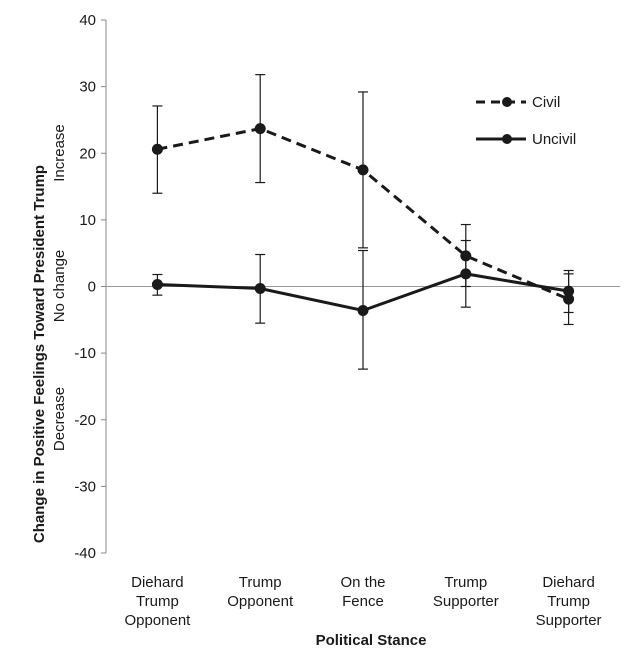 Image resolution: width=642 pixels, height=654 pixels. Describe the element at coordinates (554, 139) in the screenshot. I see `legend-label: Uncivil` at that location.